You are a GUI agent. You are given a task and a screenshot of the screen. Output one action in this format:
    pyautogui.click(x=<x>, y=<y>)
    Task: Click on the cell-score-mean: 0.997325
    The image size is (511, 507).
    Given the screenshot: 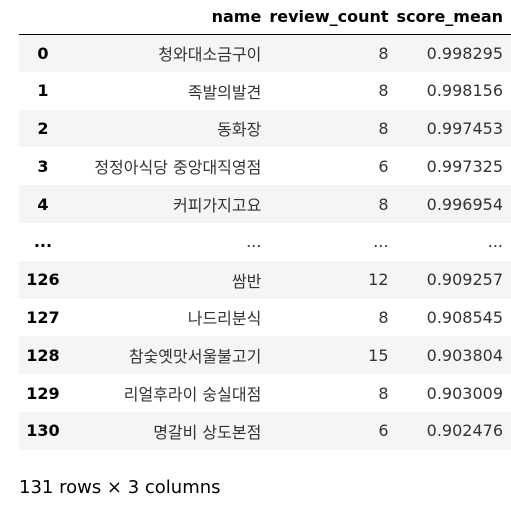 What is the action you would take?
    pyautogui.click(x=464, y=166)
    